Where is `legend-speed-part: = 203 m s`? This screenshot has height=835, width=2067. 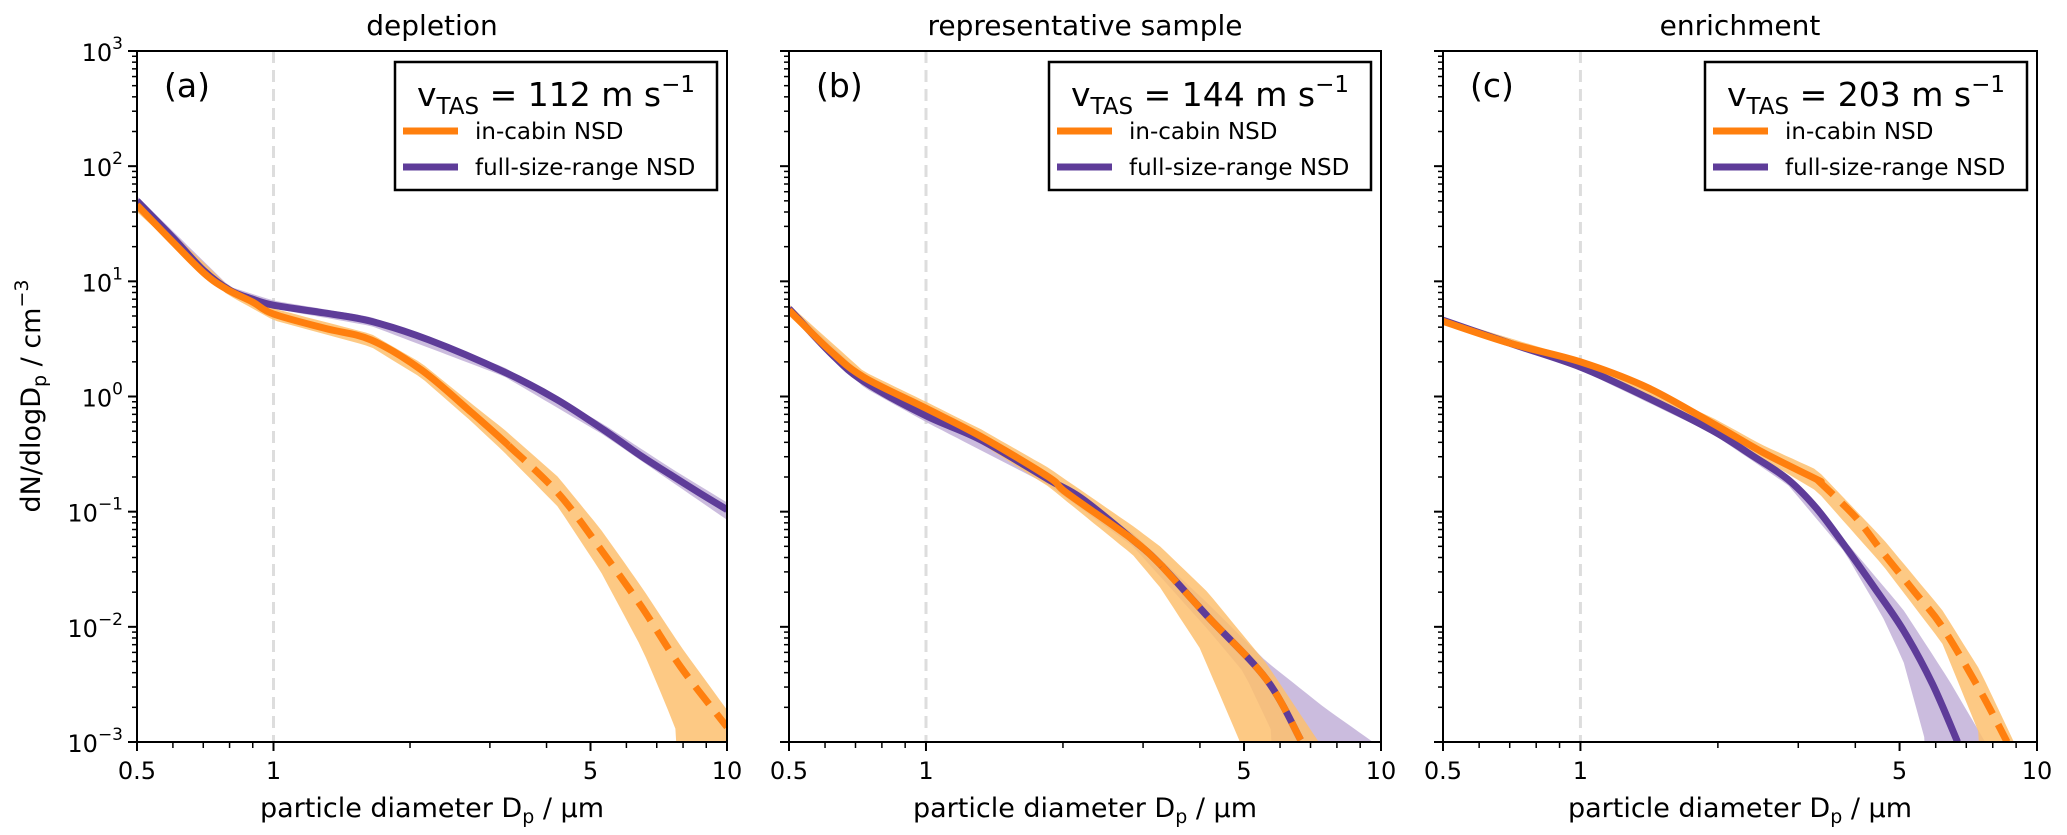
legend-speed-part: = 203 m s is located at coordinates (1880, 94).